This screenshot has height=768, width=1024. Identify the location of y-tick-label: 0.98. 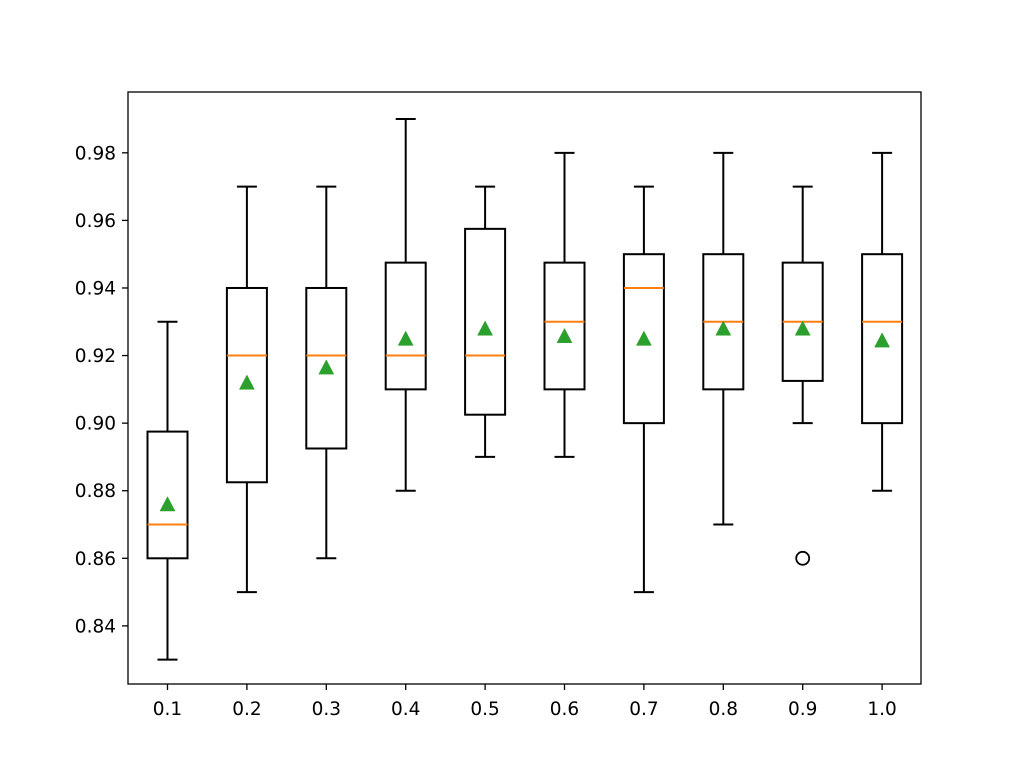
(95, 153).